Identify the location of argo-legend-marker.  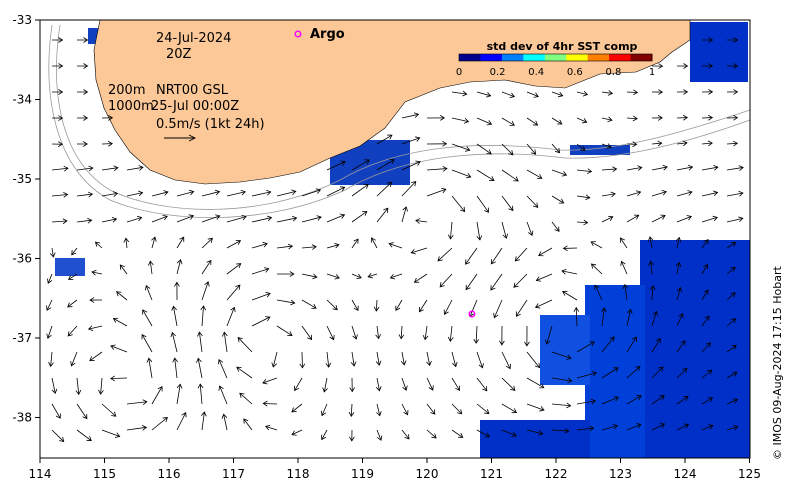
(298, 34).